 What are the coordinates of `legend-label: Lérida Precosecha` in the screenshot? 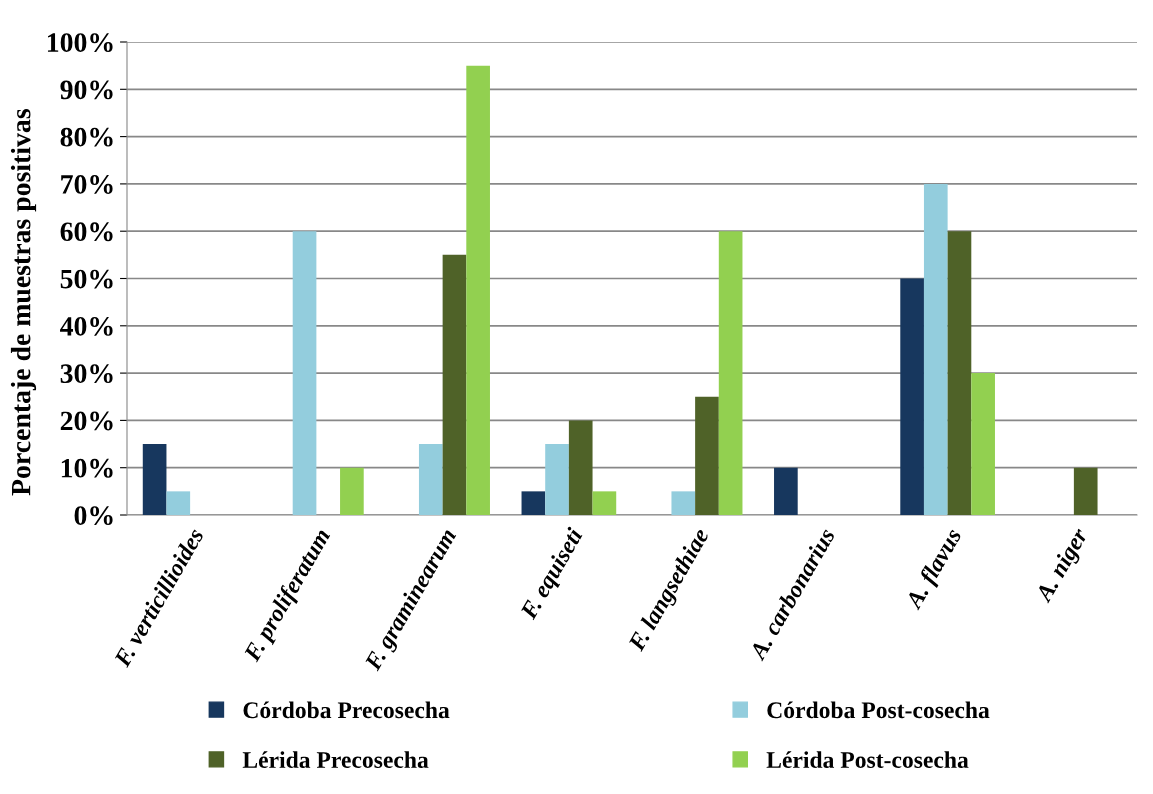 It's located at (335, 759).